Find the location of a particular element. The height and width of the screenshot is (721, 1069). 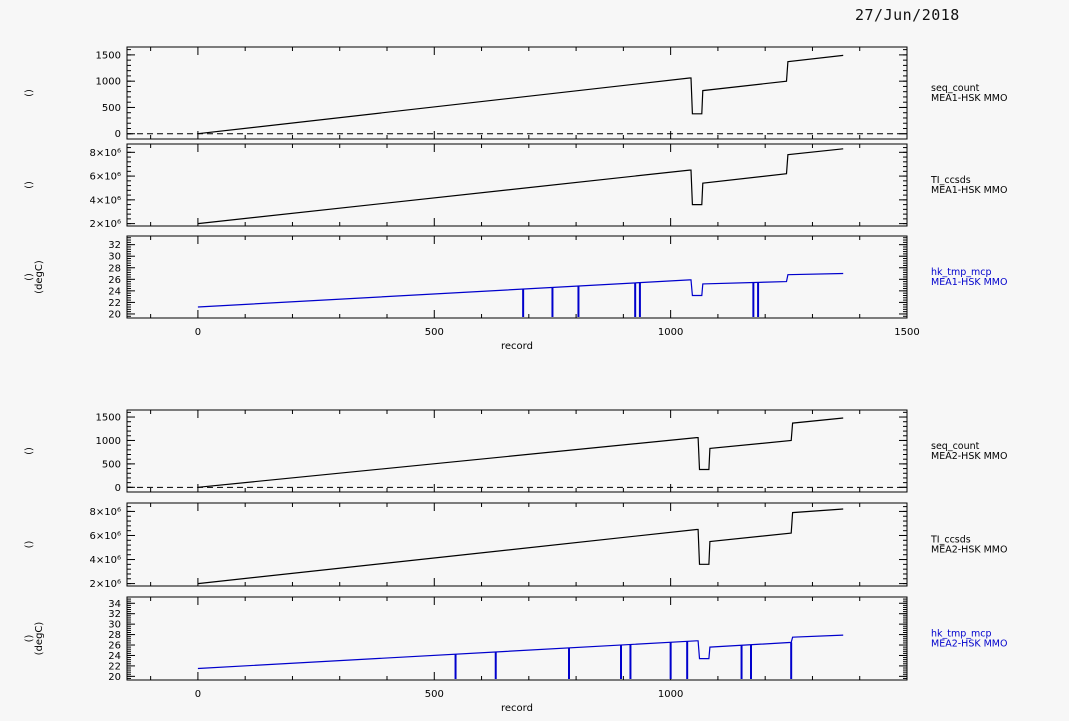

x-tick-label: 1500 is located at coordinates (906, 332).